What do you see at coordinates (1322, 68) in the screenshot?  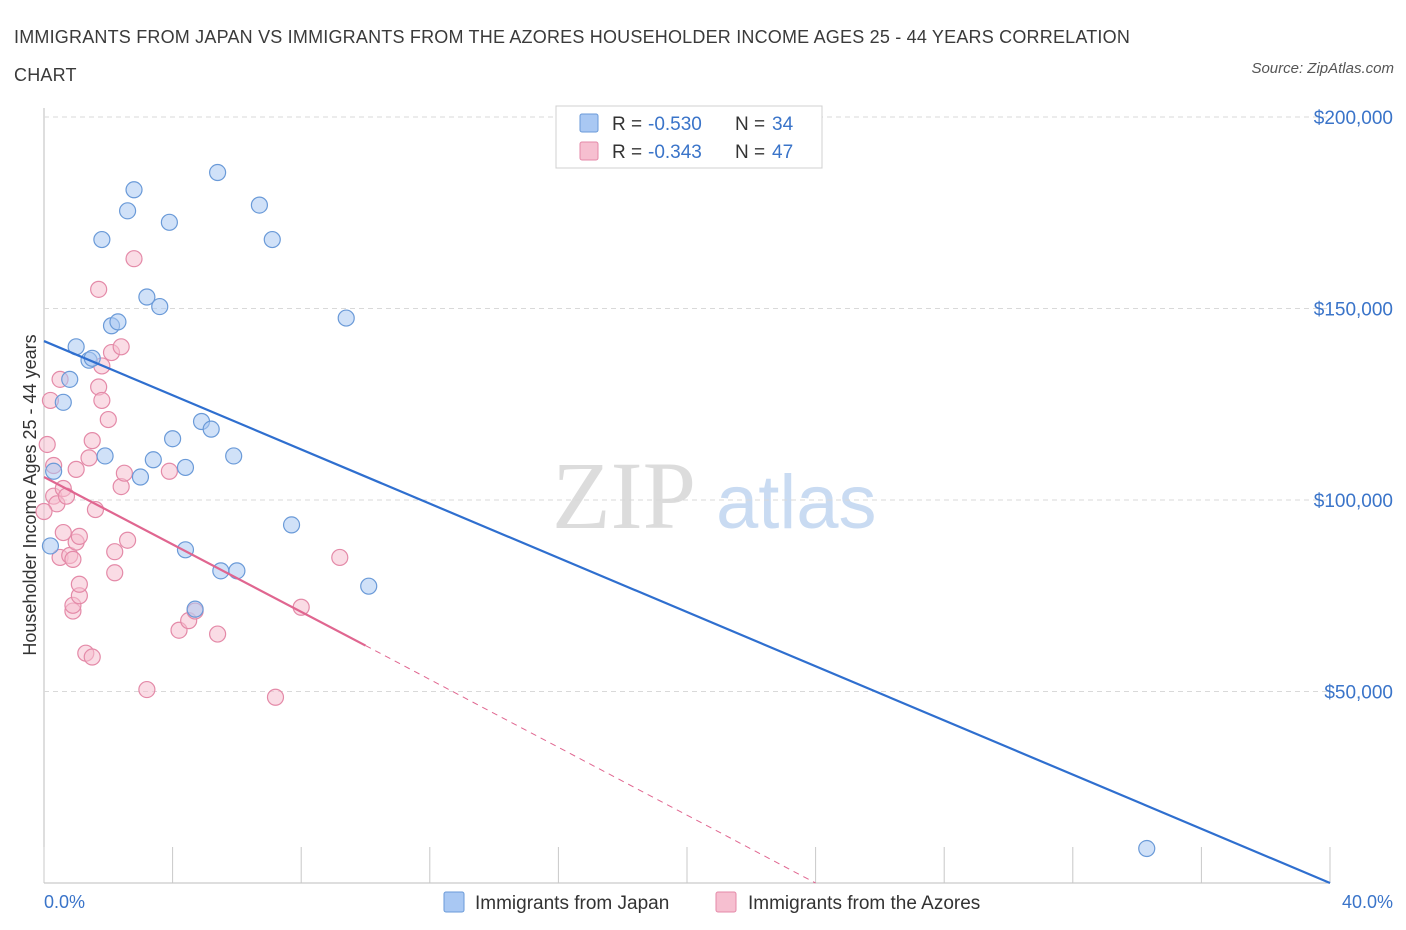 I see `source-credit: Source: ZipAtlas.com` at bounding box center [1322, 68].